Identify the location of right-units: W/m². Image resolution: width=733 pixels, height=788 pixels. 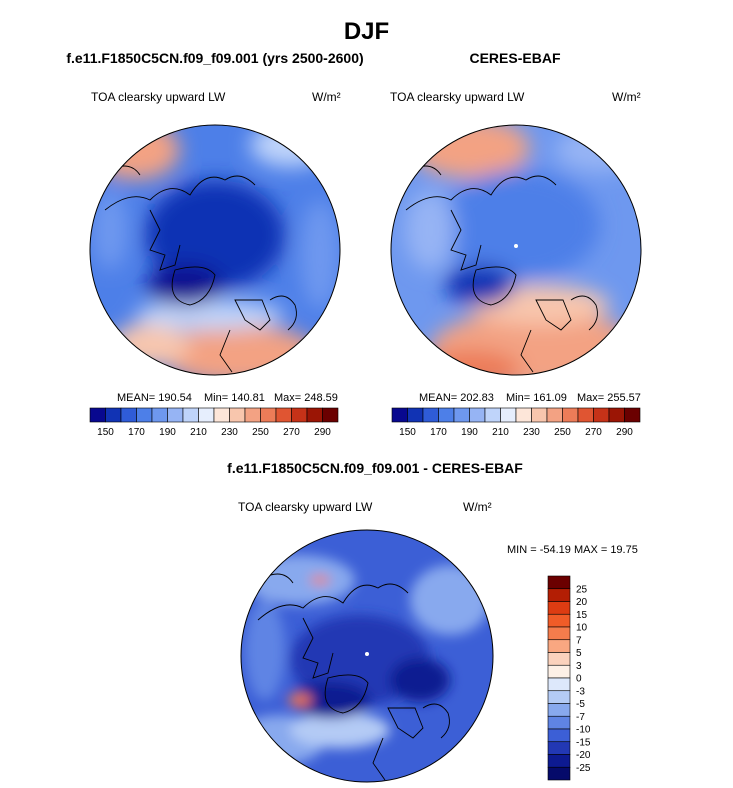
(626, 97).